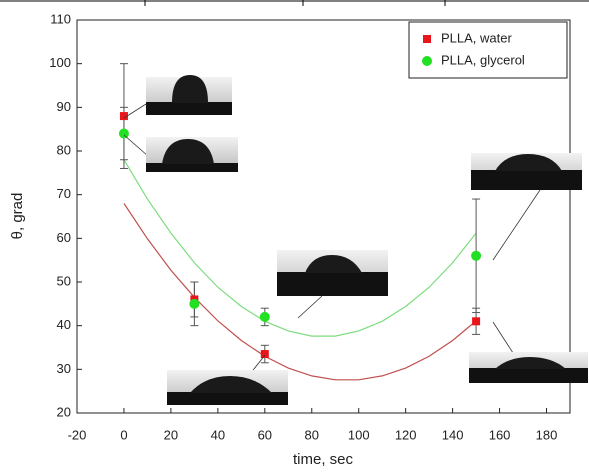 This screenshot has width=589, height=473. I want to click on y-tick-label: 20, so click(64, 411).